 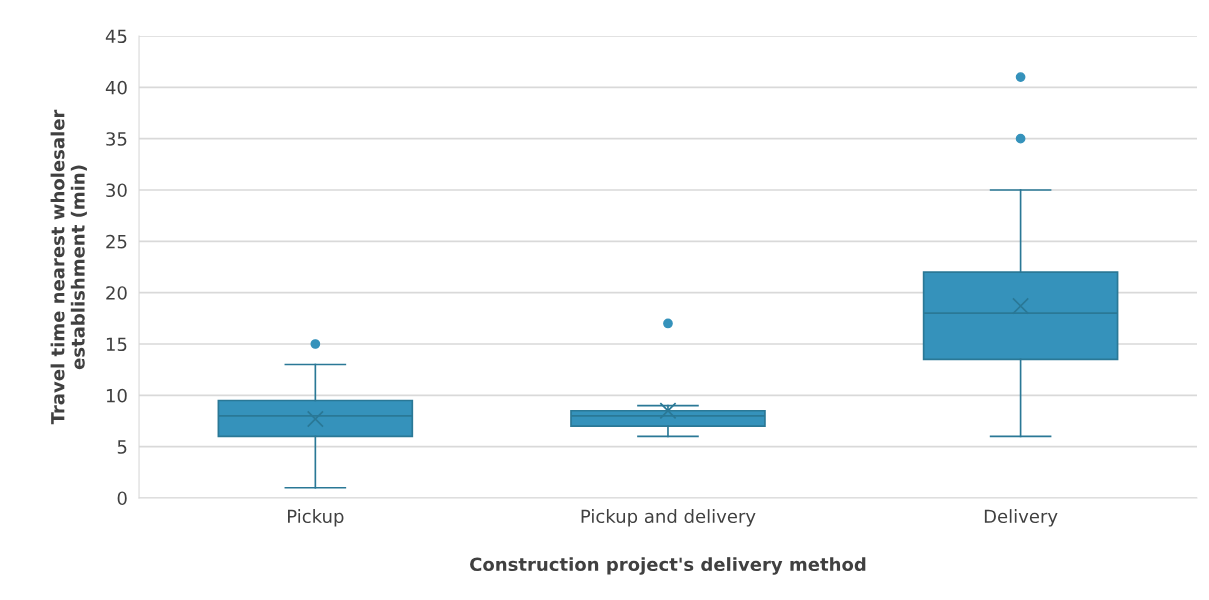 What do you see at coordinates (668, 518) in the screenshot?
I see `x-tick-label: Pickup and delivery` at bounding box center [668, 518].